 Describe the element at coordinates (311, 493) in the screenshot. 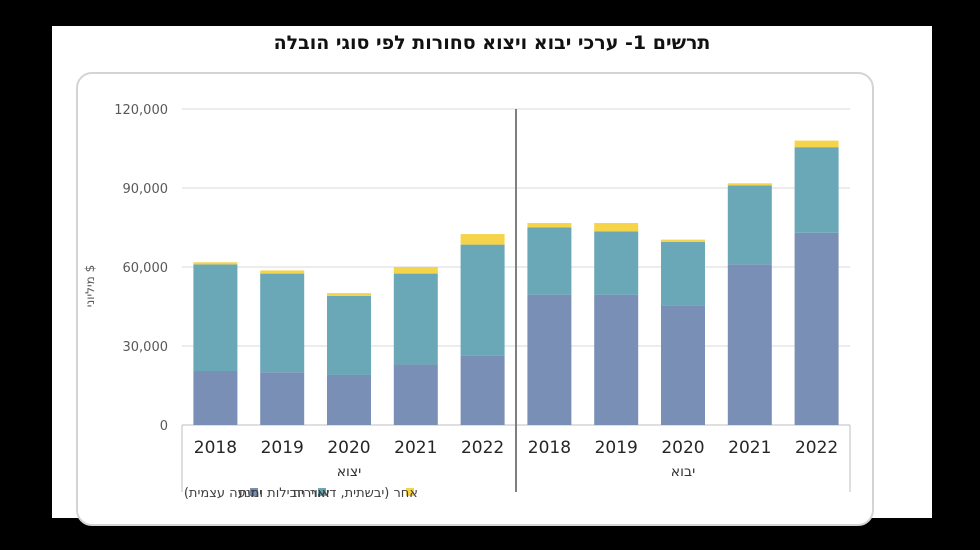

I see `legend-label: אווירית` at that location.